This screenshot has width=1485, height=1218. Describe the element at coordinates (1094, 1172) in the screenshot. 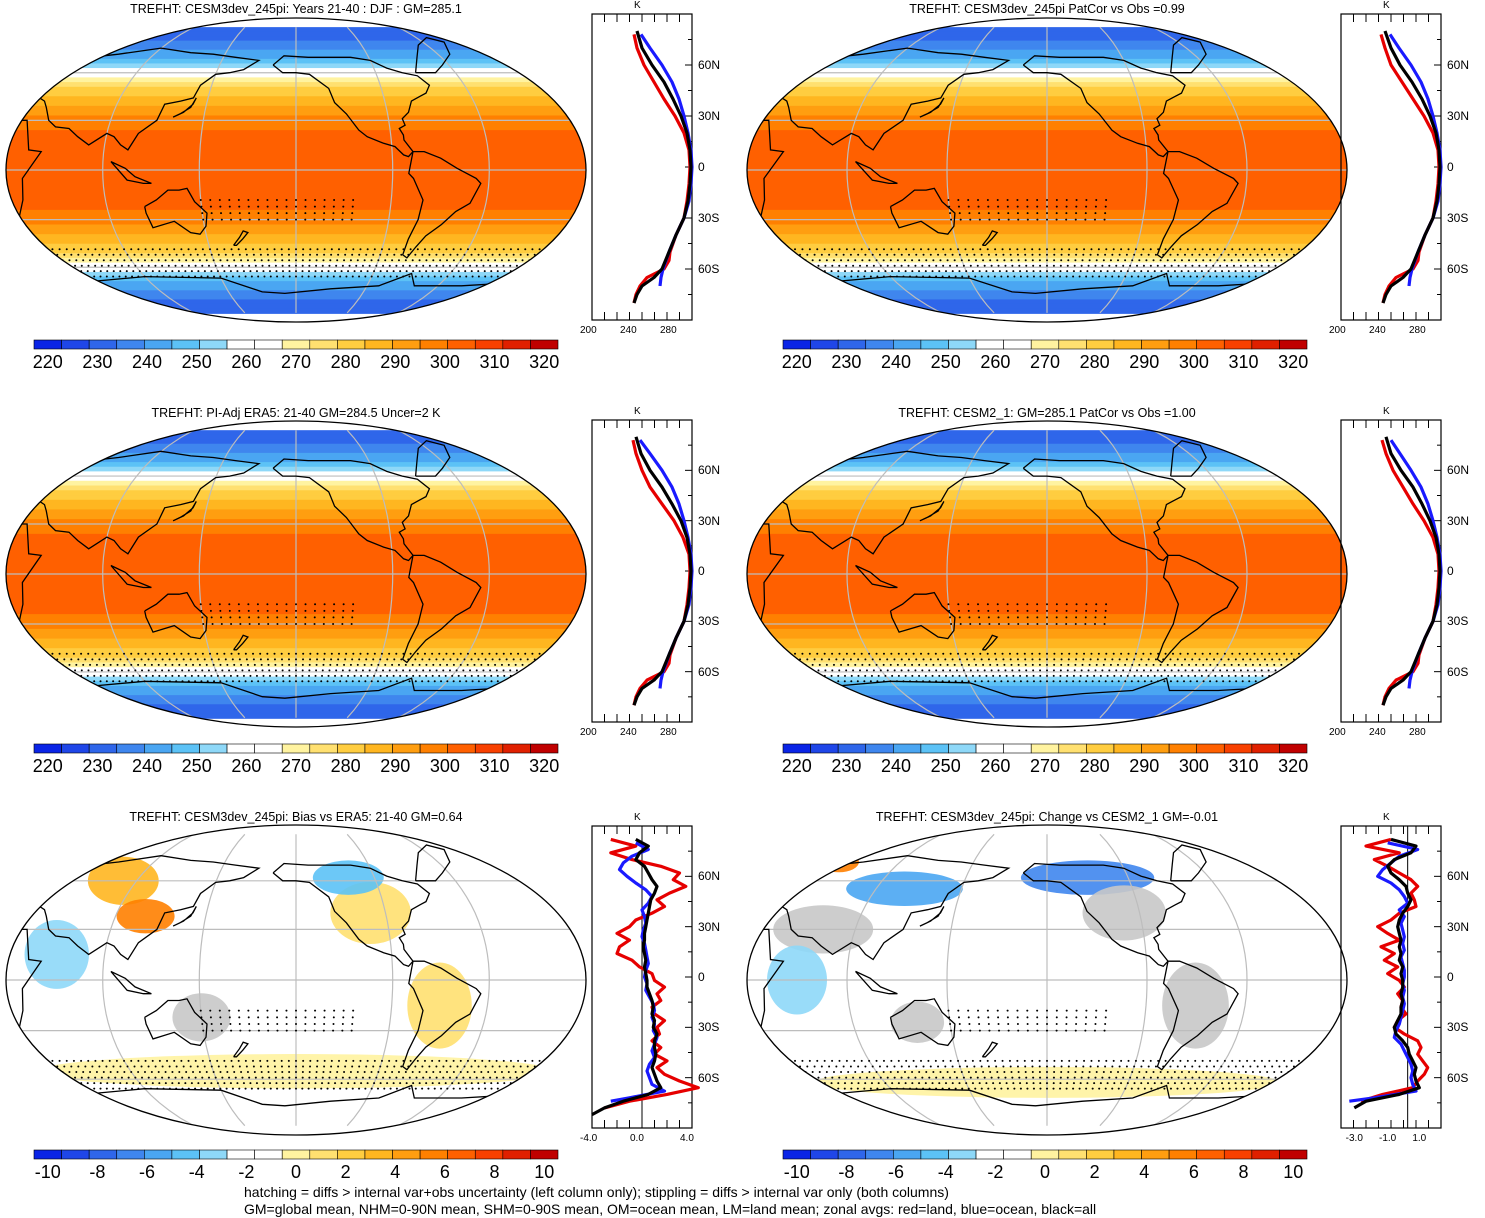

I see `colorbar-tick-label: 2` at that location.